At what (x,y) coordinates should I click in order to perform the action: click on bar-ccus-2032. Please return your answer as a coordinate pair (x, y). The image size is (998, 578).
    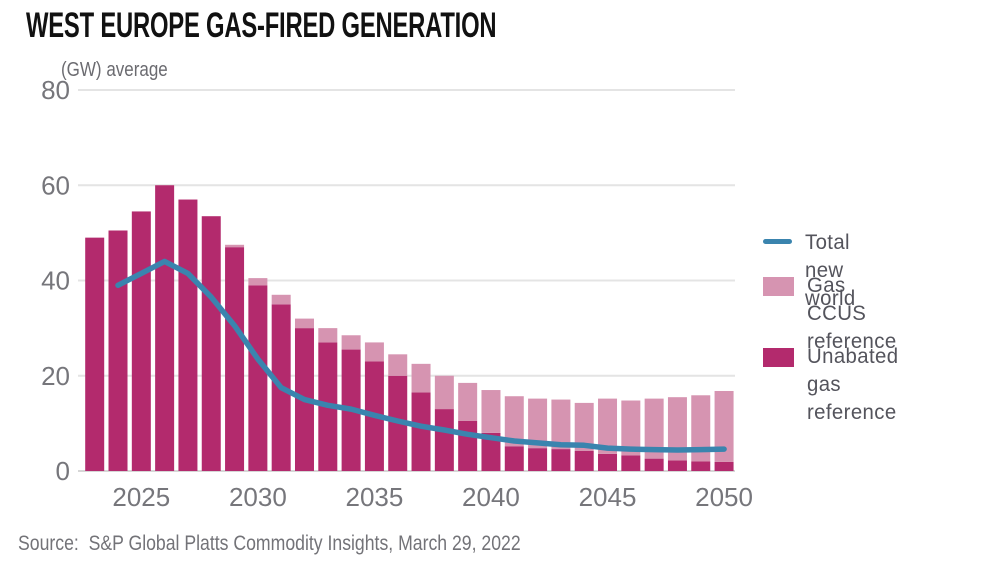
    Looking at the image, I should click on (304, 323).